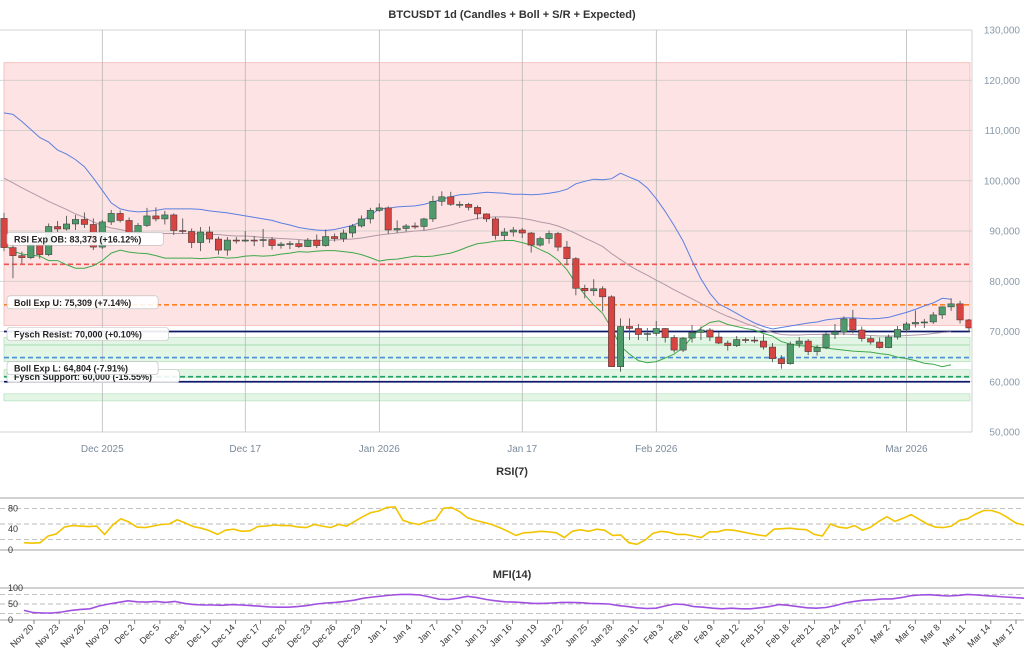  What do you see at coordinates (523, 603) in the screenshot?
I see `mfi-series` at bounding box center [523, 603].